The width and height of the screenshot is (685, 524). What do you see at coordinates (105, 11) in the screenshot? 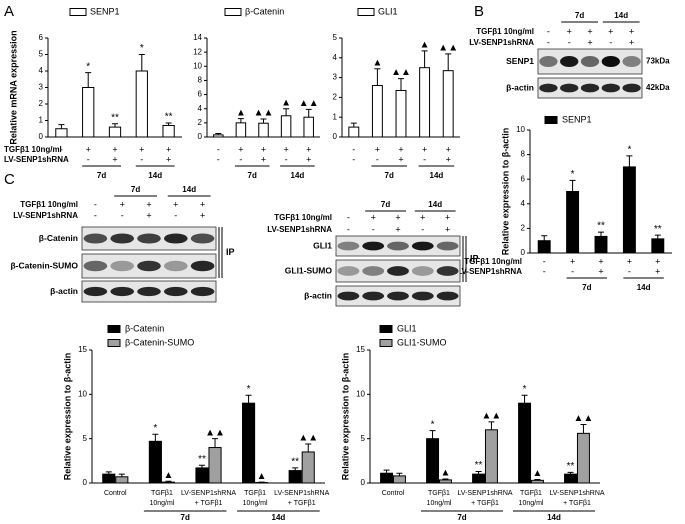
I see `legend-label: SENP1` at bounding box center [105, 11].